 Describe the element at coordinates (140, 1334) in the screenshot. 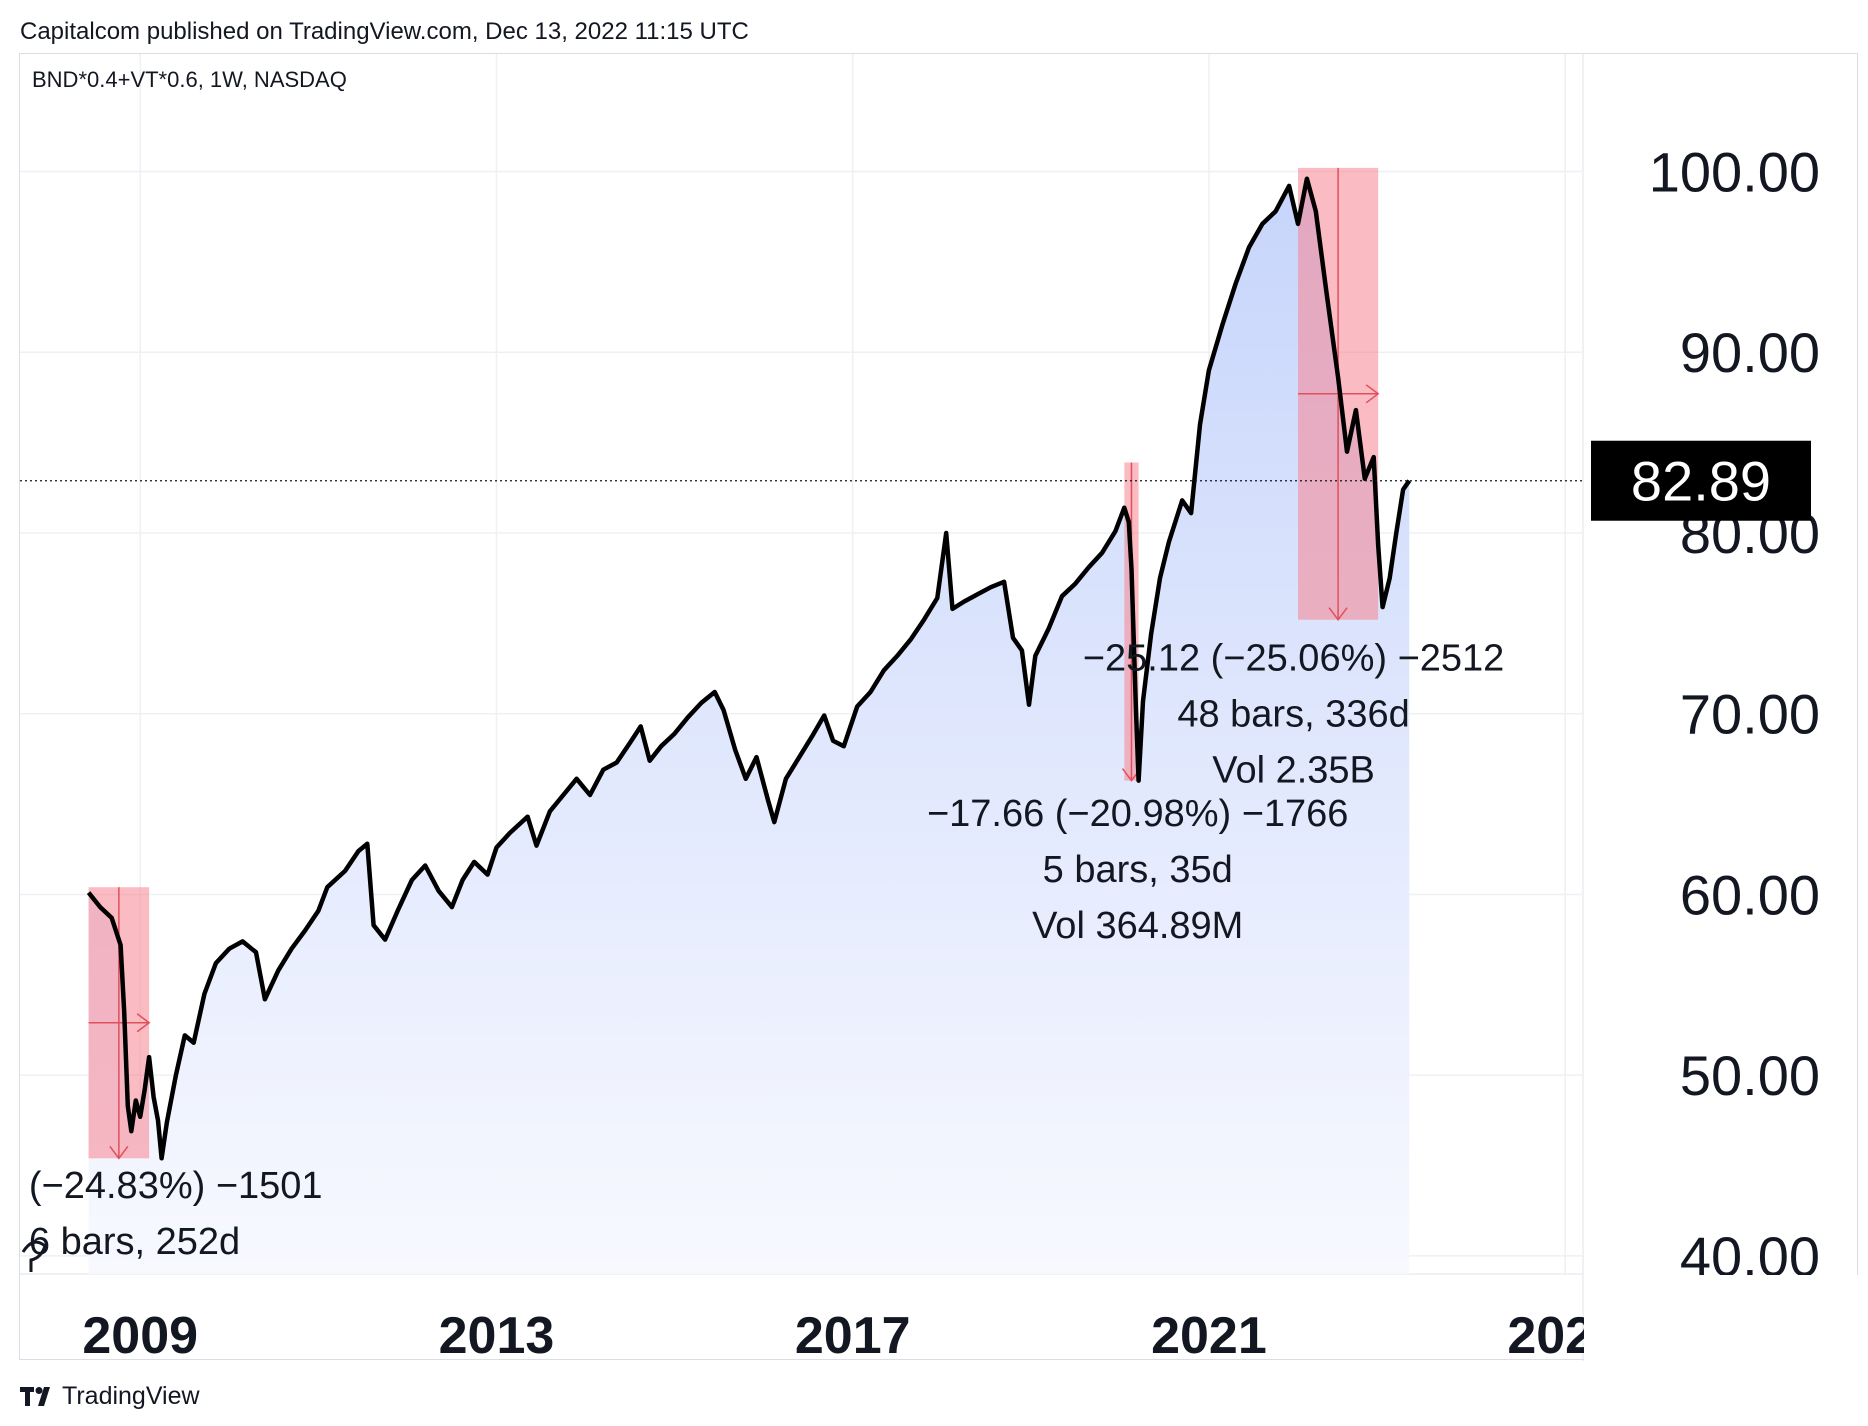

I see `x-tick-label: 2009` at that location.